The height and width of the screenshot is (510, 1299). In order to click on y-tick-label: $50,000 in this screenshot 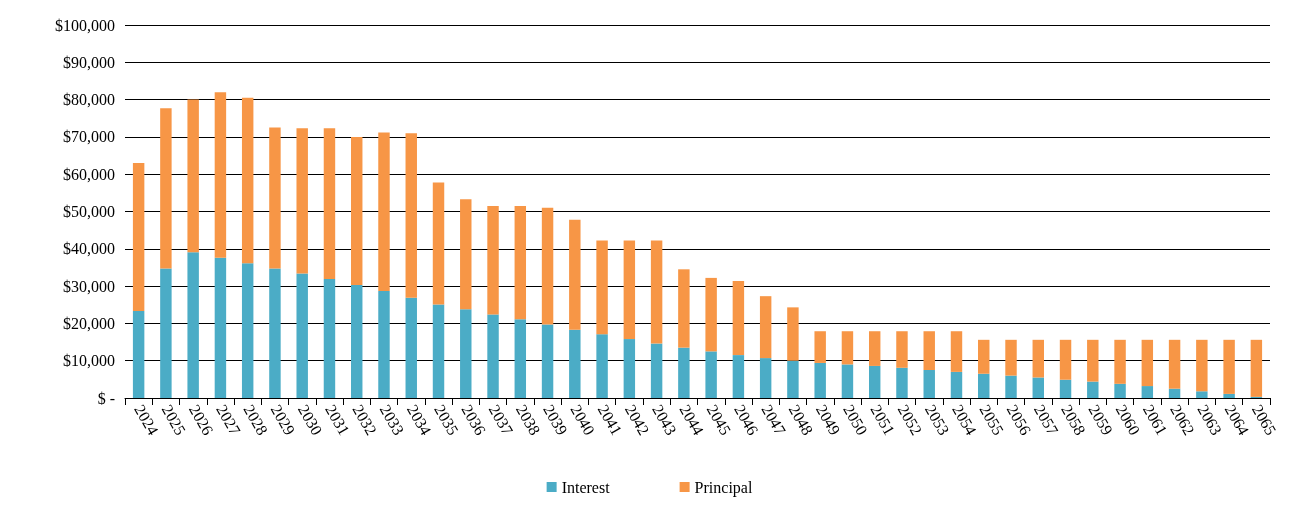, I will do `click(89, 211)`.